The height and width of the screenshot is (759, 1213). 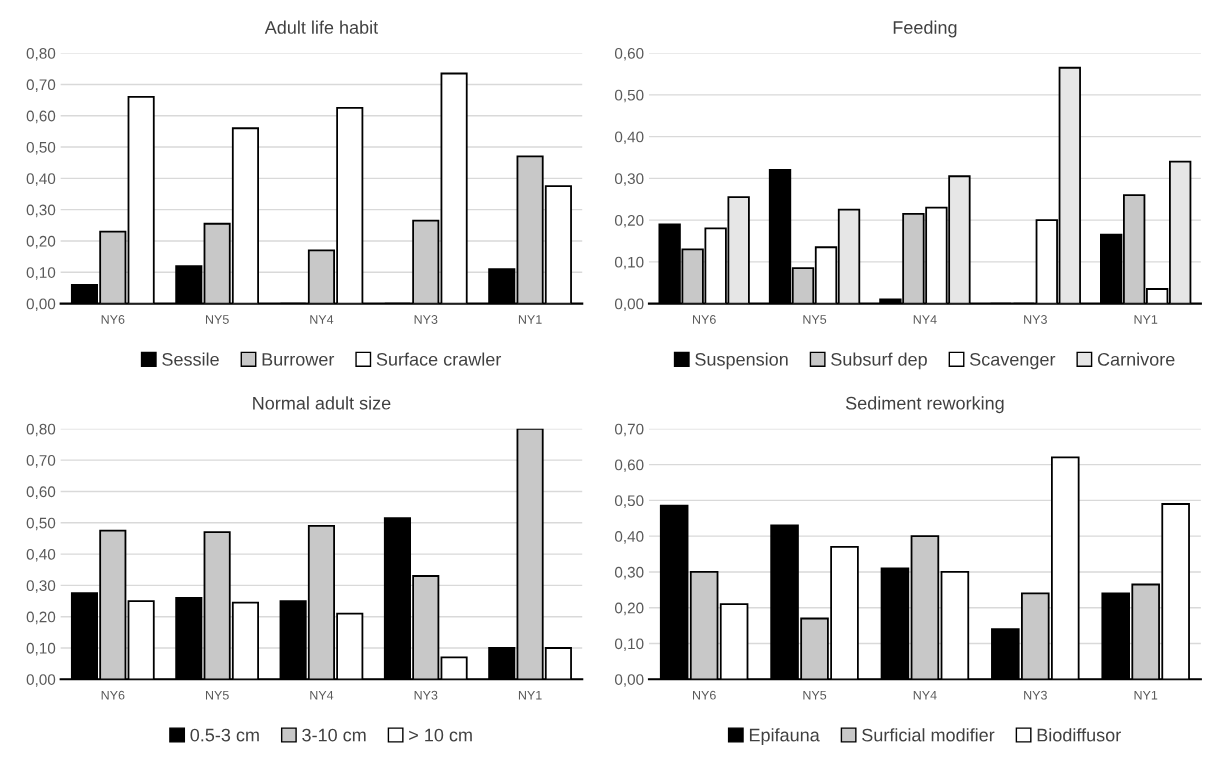 I want to click on chart-title: Adult life habit, so click(x=321, y=27).